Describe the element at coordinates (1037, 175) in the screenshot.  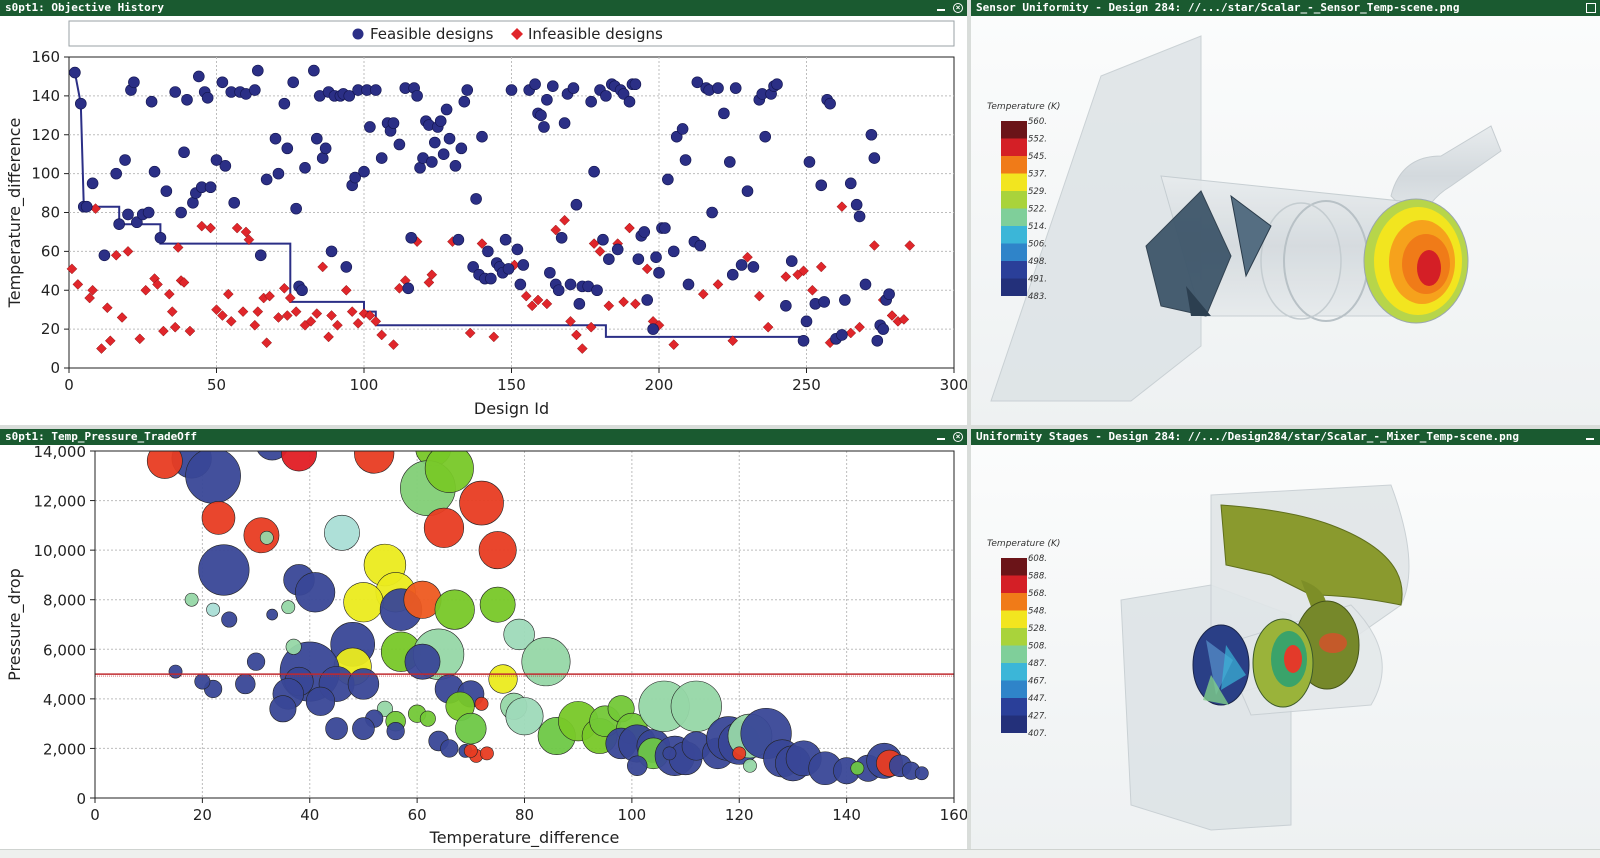
I see `legend-value: 537.` at that location.